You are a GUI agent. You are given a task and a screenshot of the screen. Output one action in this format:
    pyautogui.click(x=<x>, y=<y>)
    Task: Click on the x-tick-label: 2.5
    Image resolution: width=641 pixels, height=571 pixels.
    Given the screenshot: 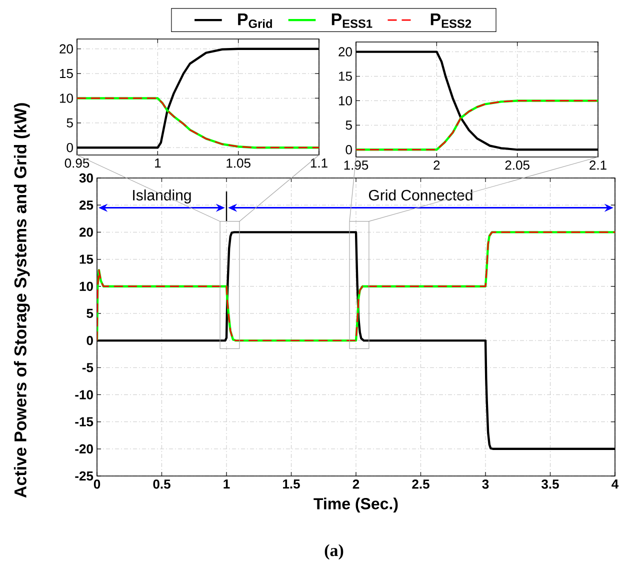 What is the action you would take?
    pyautogui.click(x=421, y=484)
    